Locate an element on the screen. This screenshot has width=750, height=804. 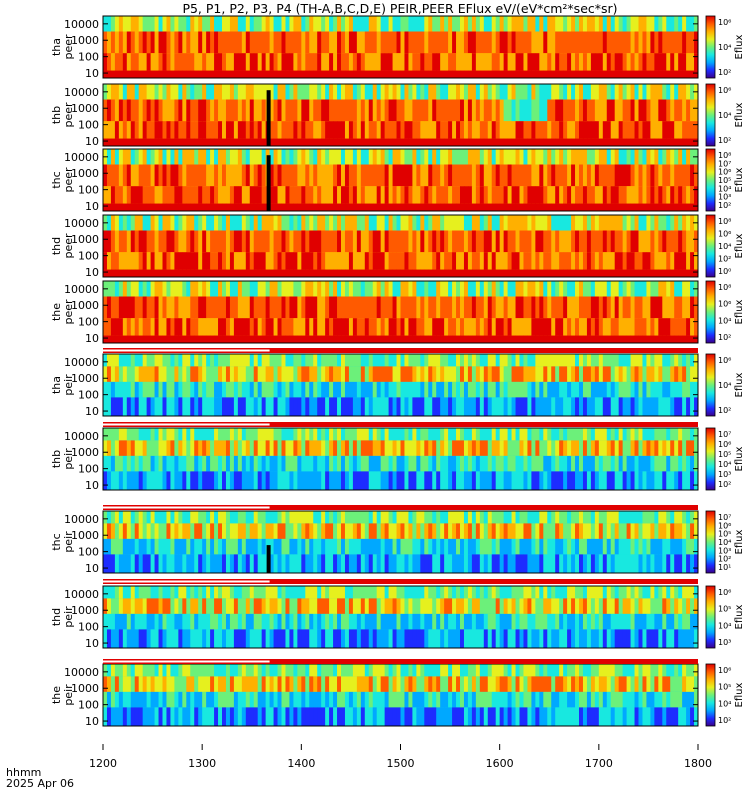
colorbar-tick-label: 10⁶ is located at coordinates (724, 234).